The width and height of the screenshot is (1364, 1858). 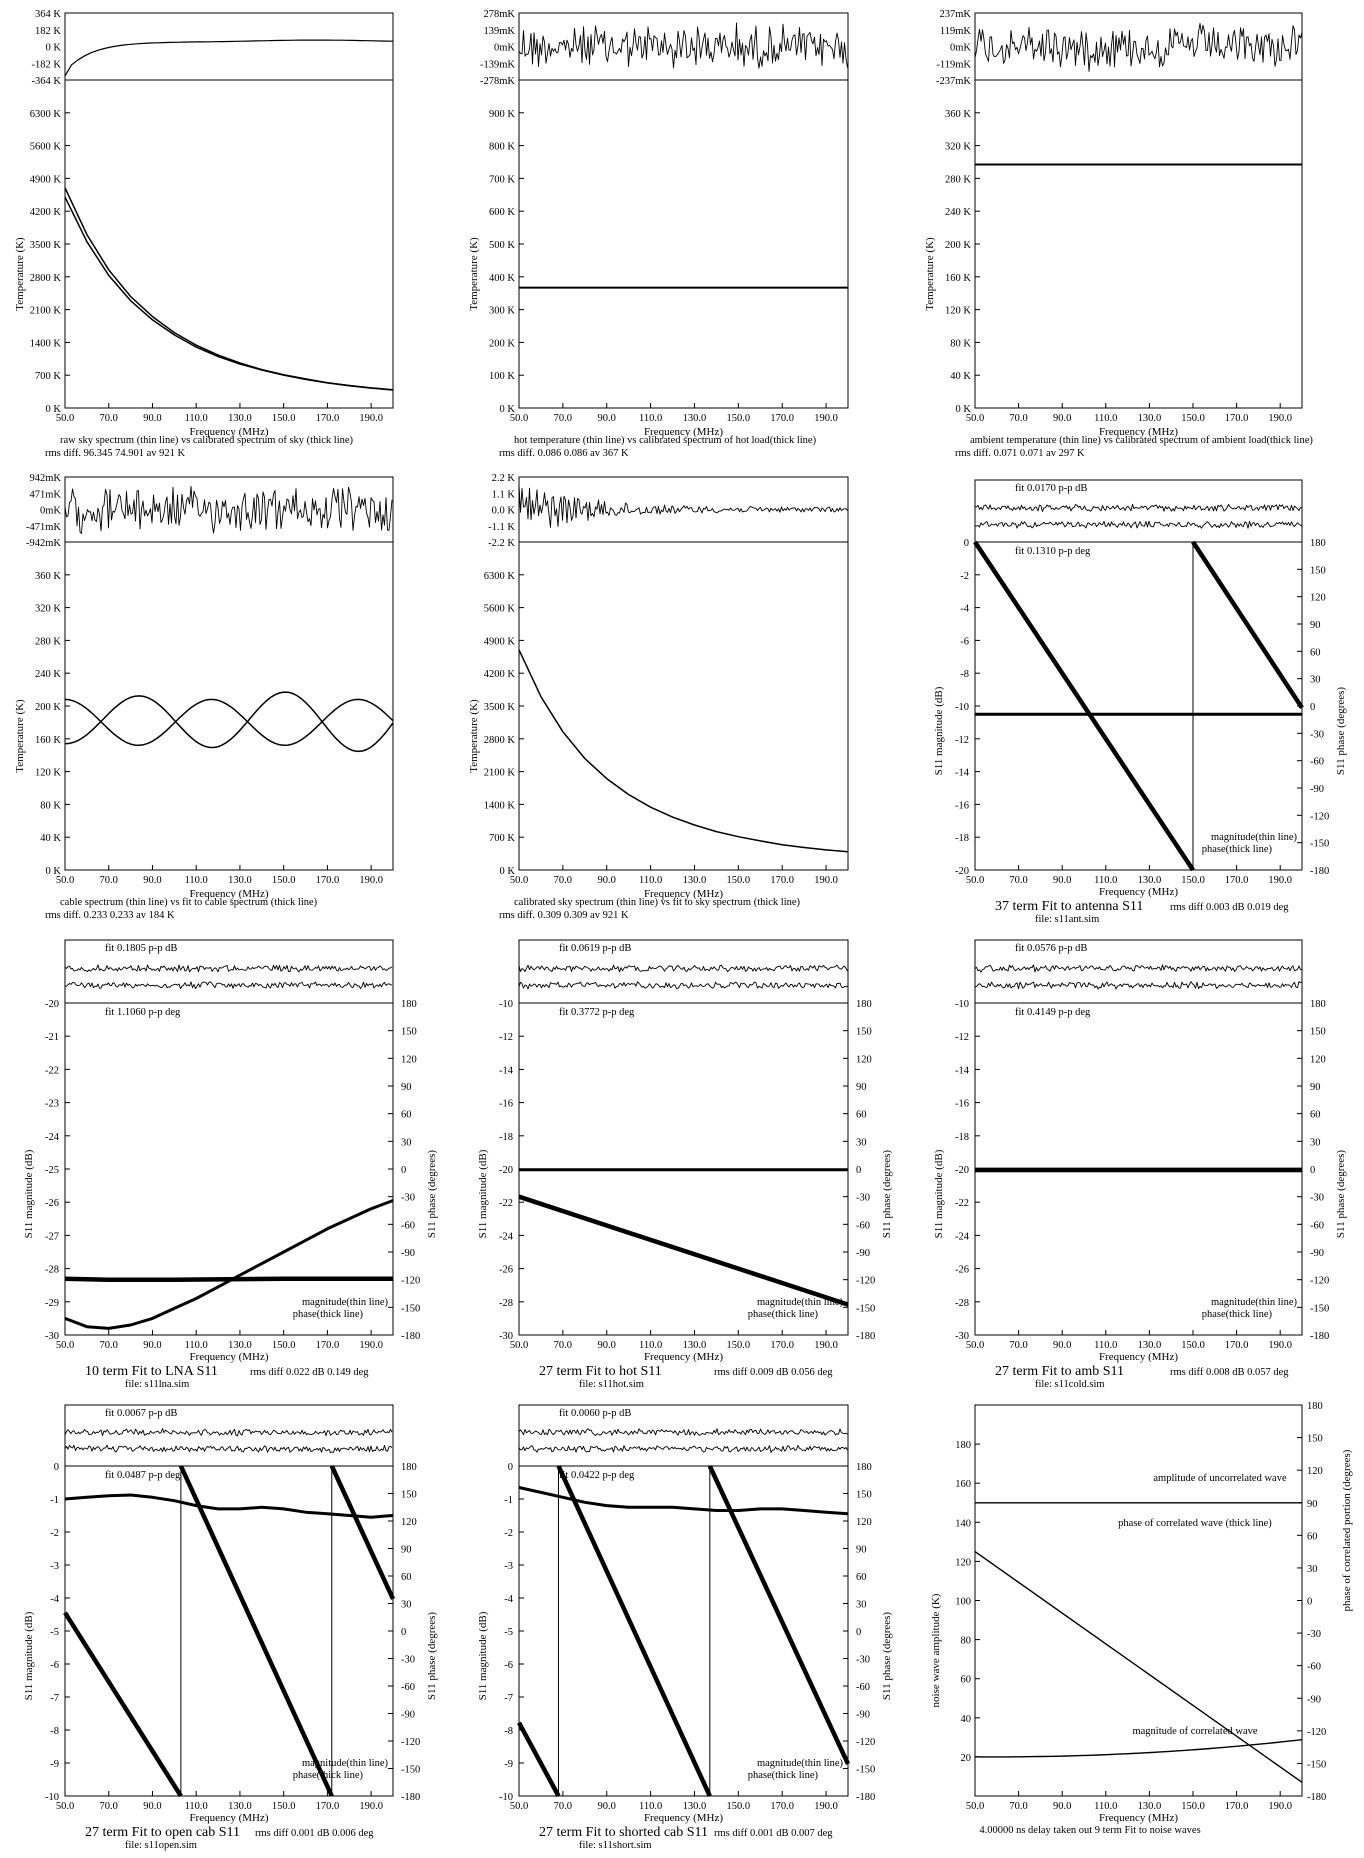 What do you see at coordinates (54, 1731) in the screenshot?
I see `open-ytick-label: -8` at bounding box center [54, 1731].